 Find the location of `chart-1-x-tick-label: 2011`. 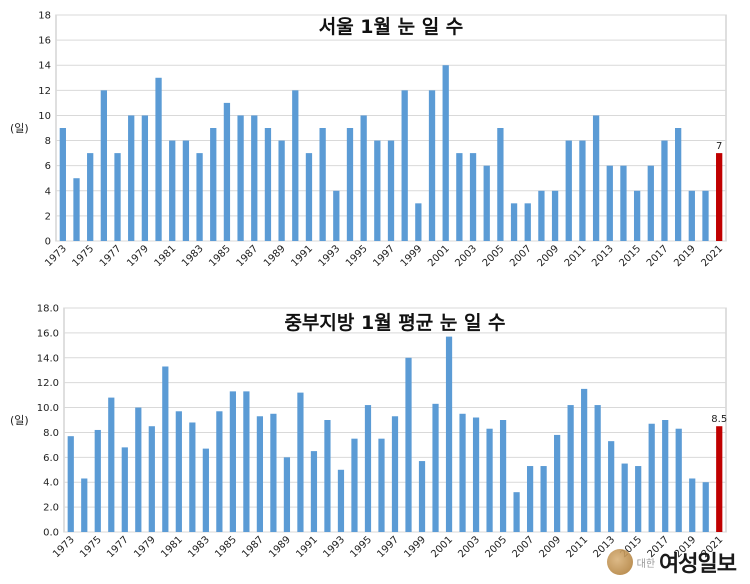

chart-1-x-tick-label: 2011 is located at coordinates (577, 547).